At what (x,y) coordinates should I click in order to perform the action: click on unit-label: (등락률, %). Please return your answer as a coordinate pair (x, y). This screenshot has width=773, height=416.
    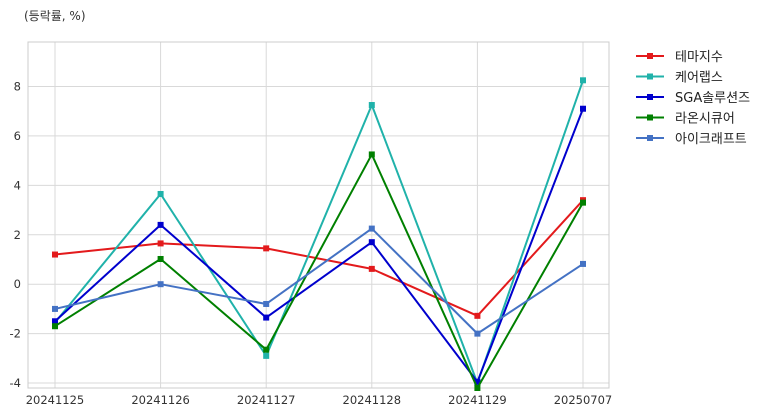
    Looking at the image, I should click on (55, 16).